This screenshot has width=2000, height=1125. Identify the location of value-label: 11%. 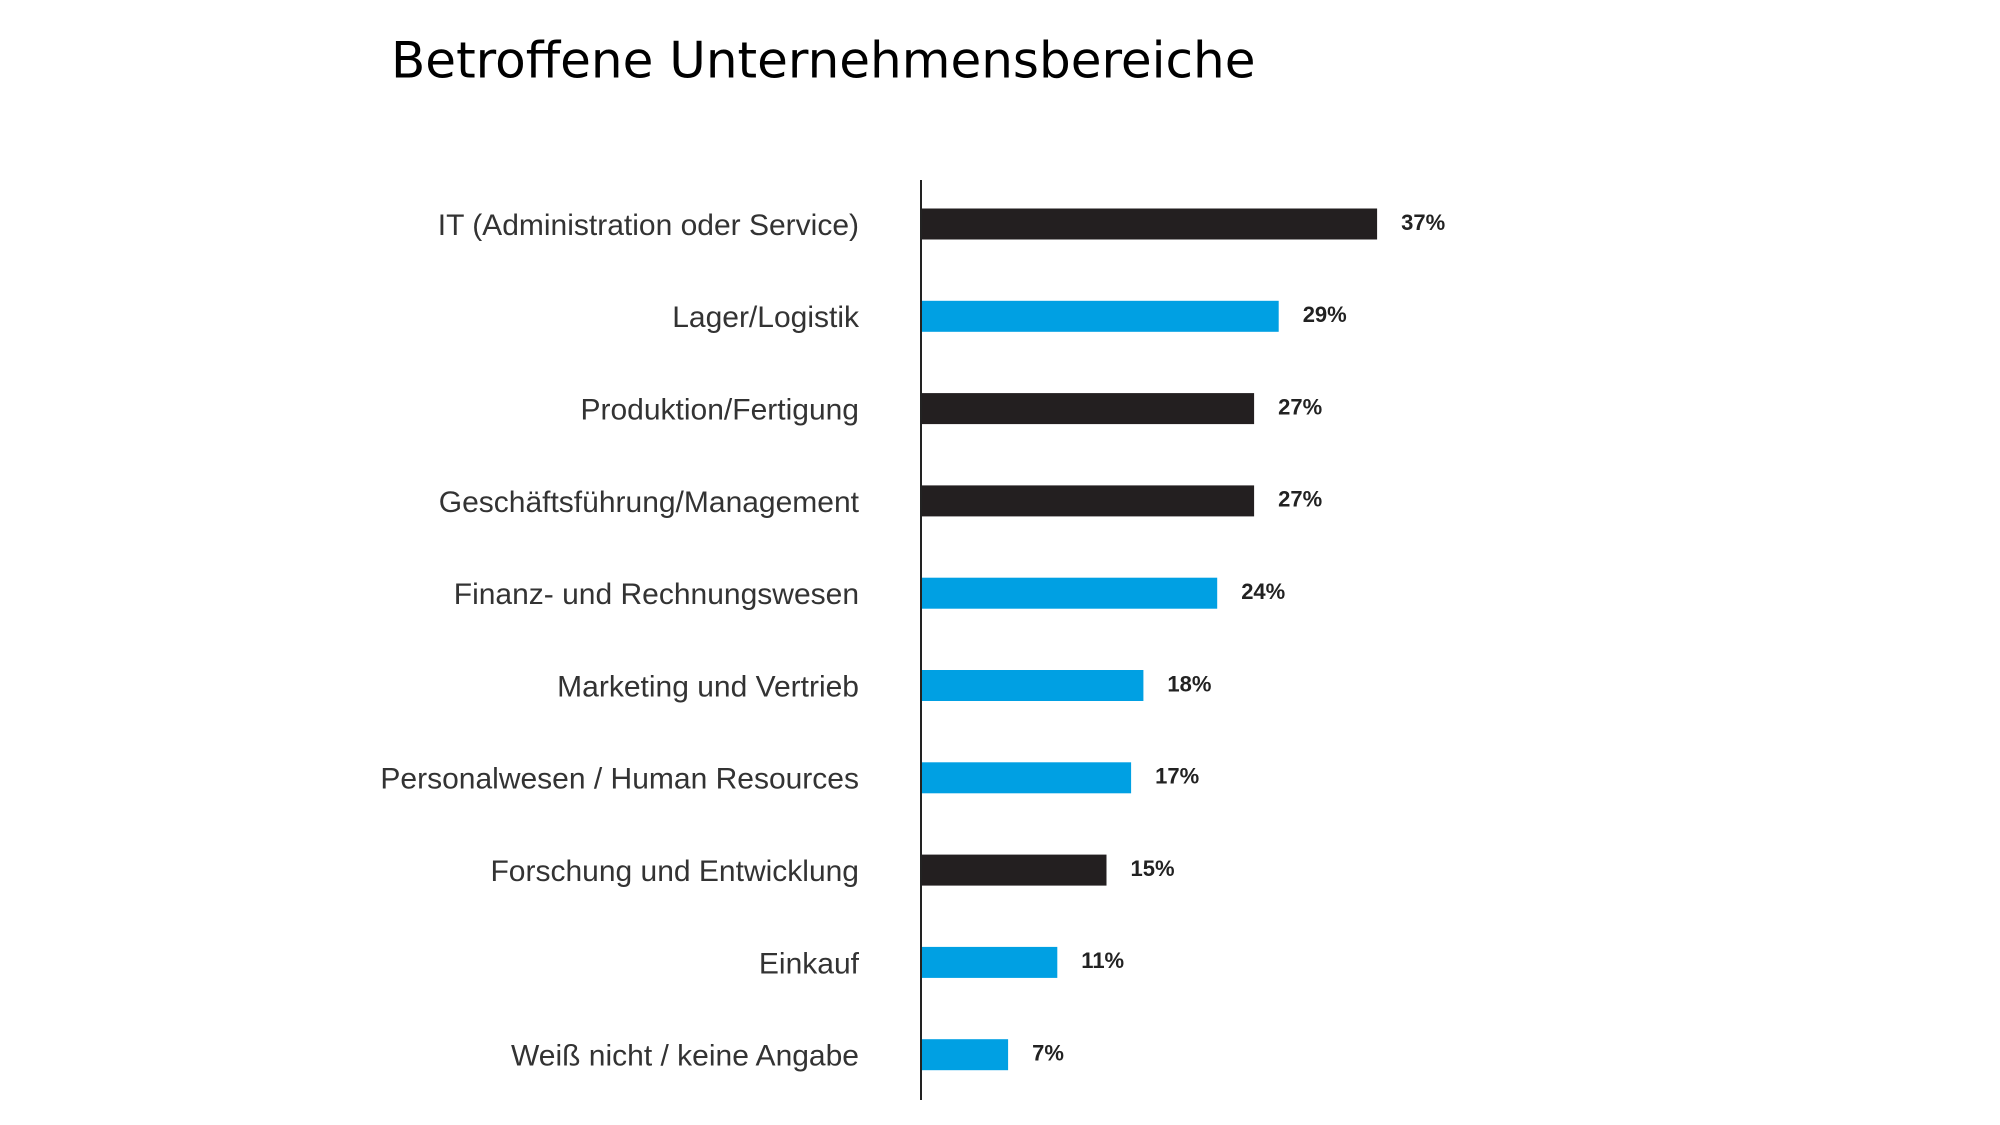
(1102, 960).